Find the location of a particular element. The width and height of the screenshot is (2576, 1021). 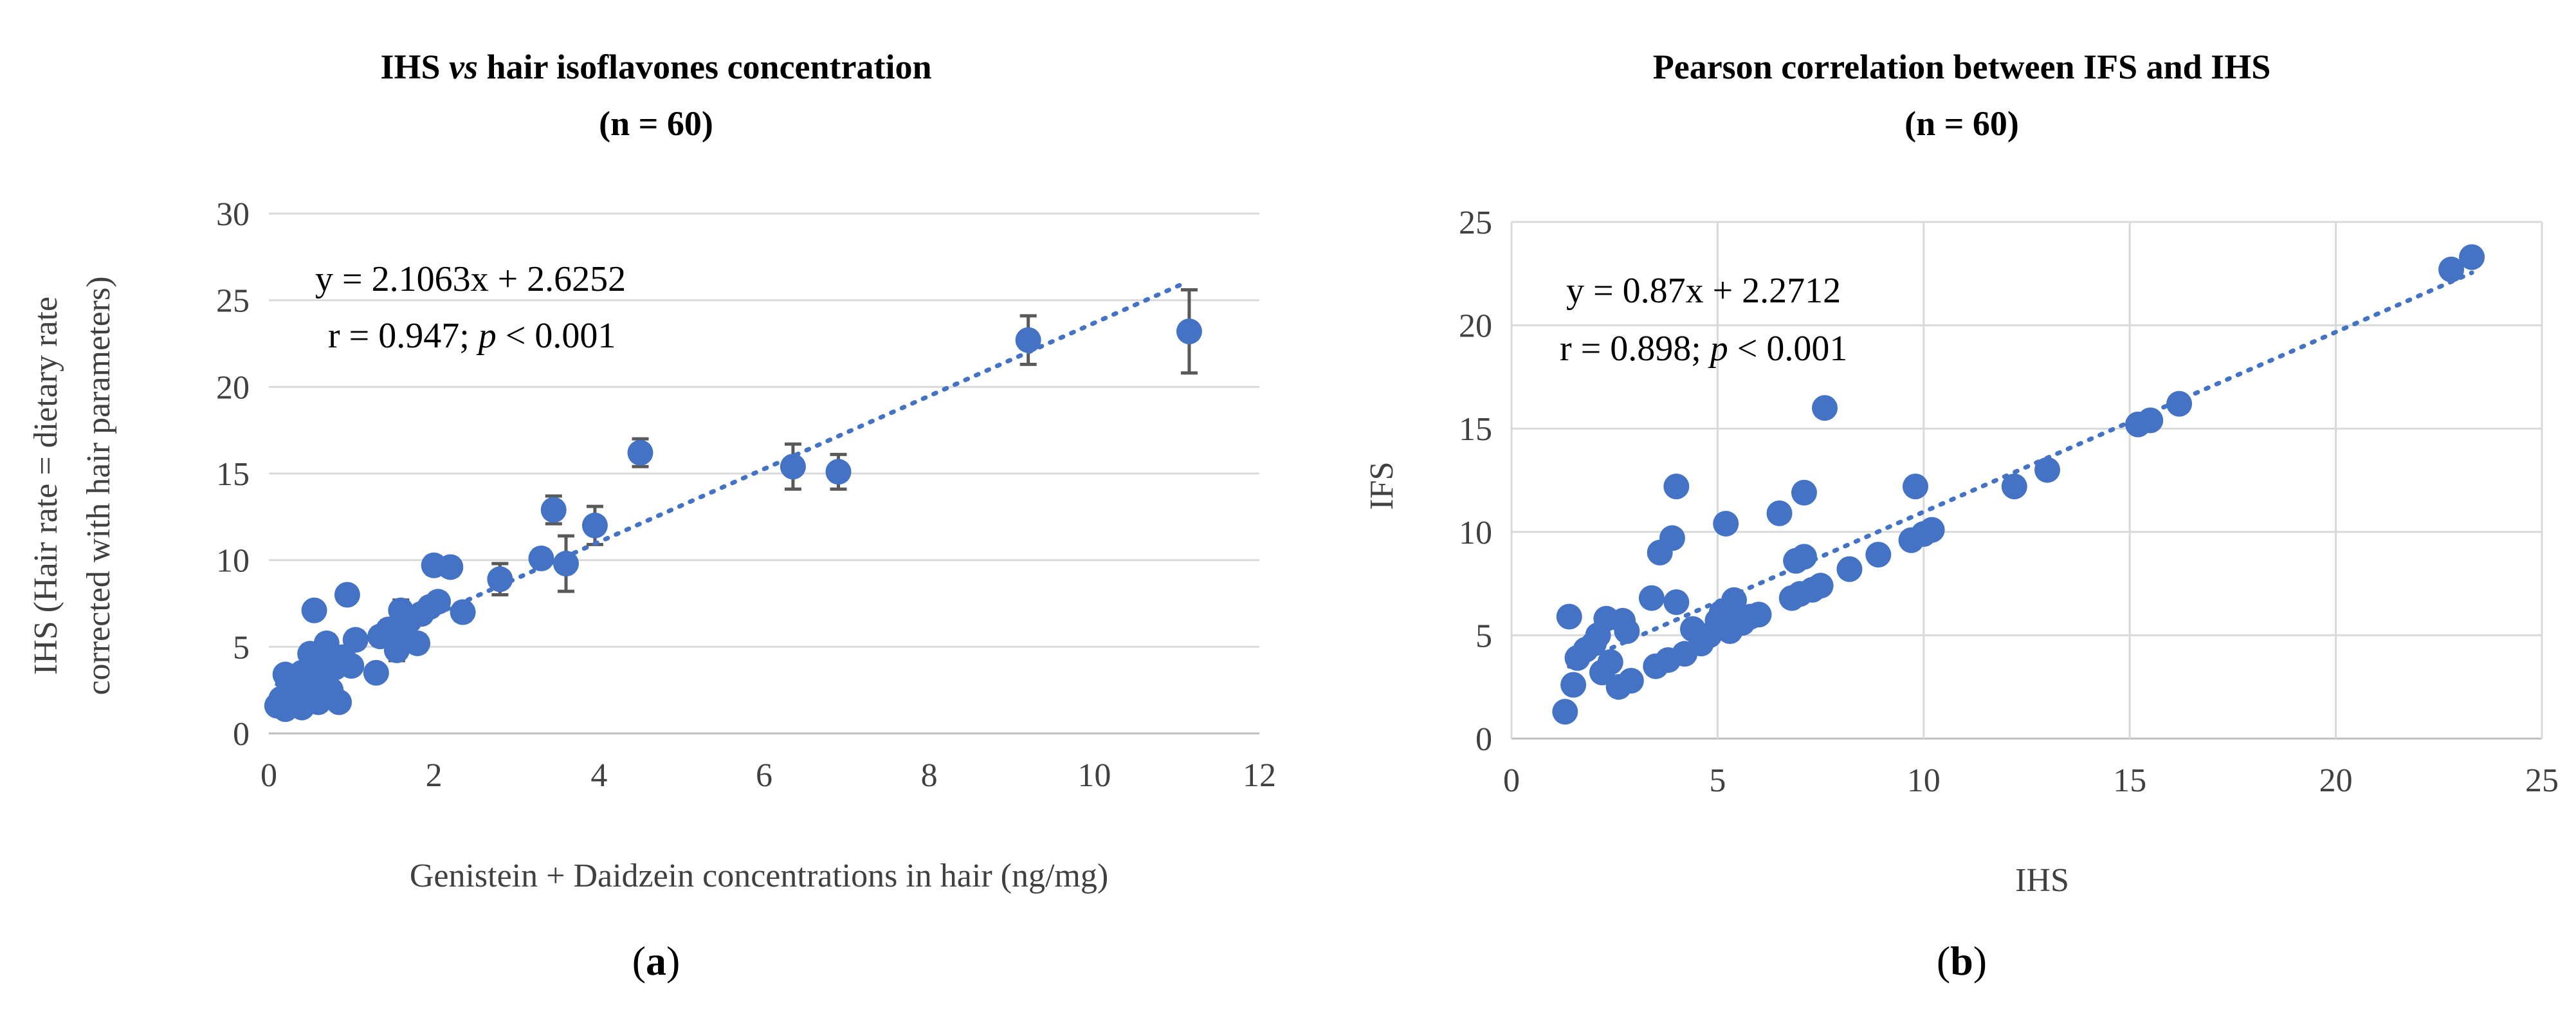

chart-a-trendline is located at coordinates (731, 484).